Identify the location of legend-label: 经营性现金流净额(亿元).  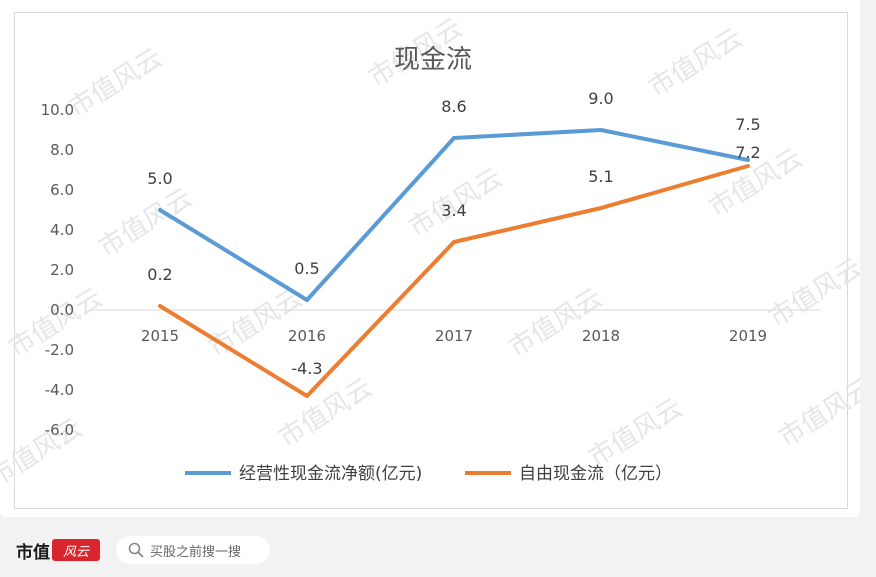
(330, 474).